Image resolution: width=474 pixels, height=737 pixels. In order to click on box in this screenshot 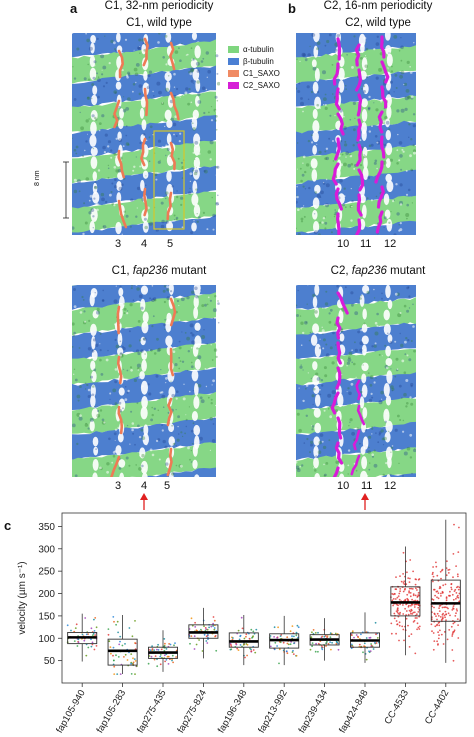, I will do `click(122, 652)`.